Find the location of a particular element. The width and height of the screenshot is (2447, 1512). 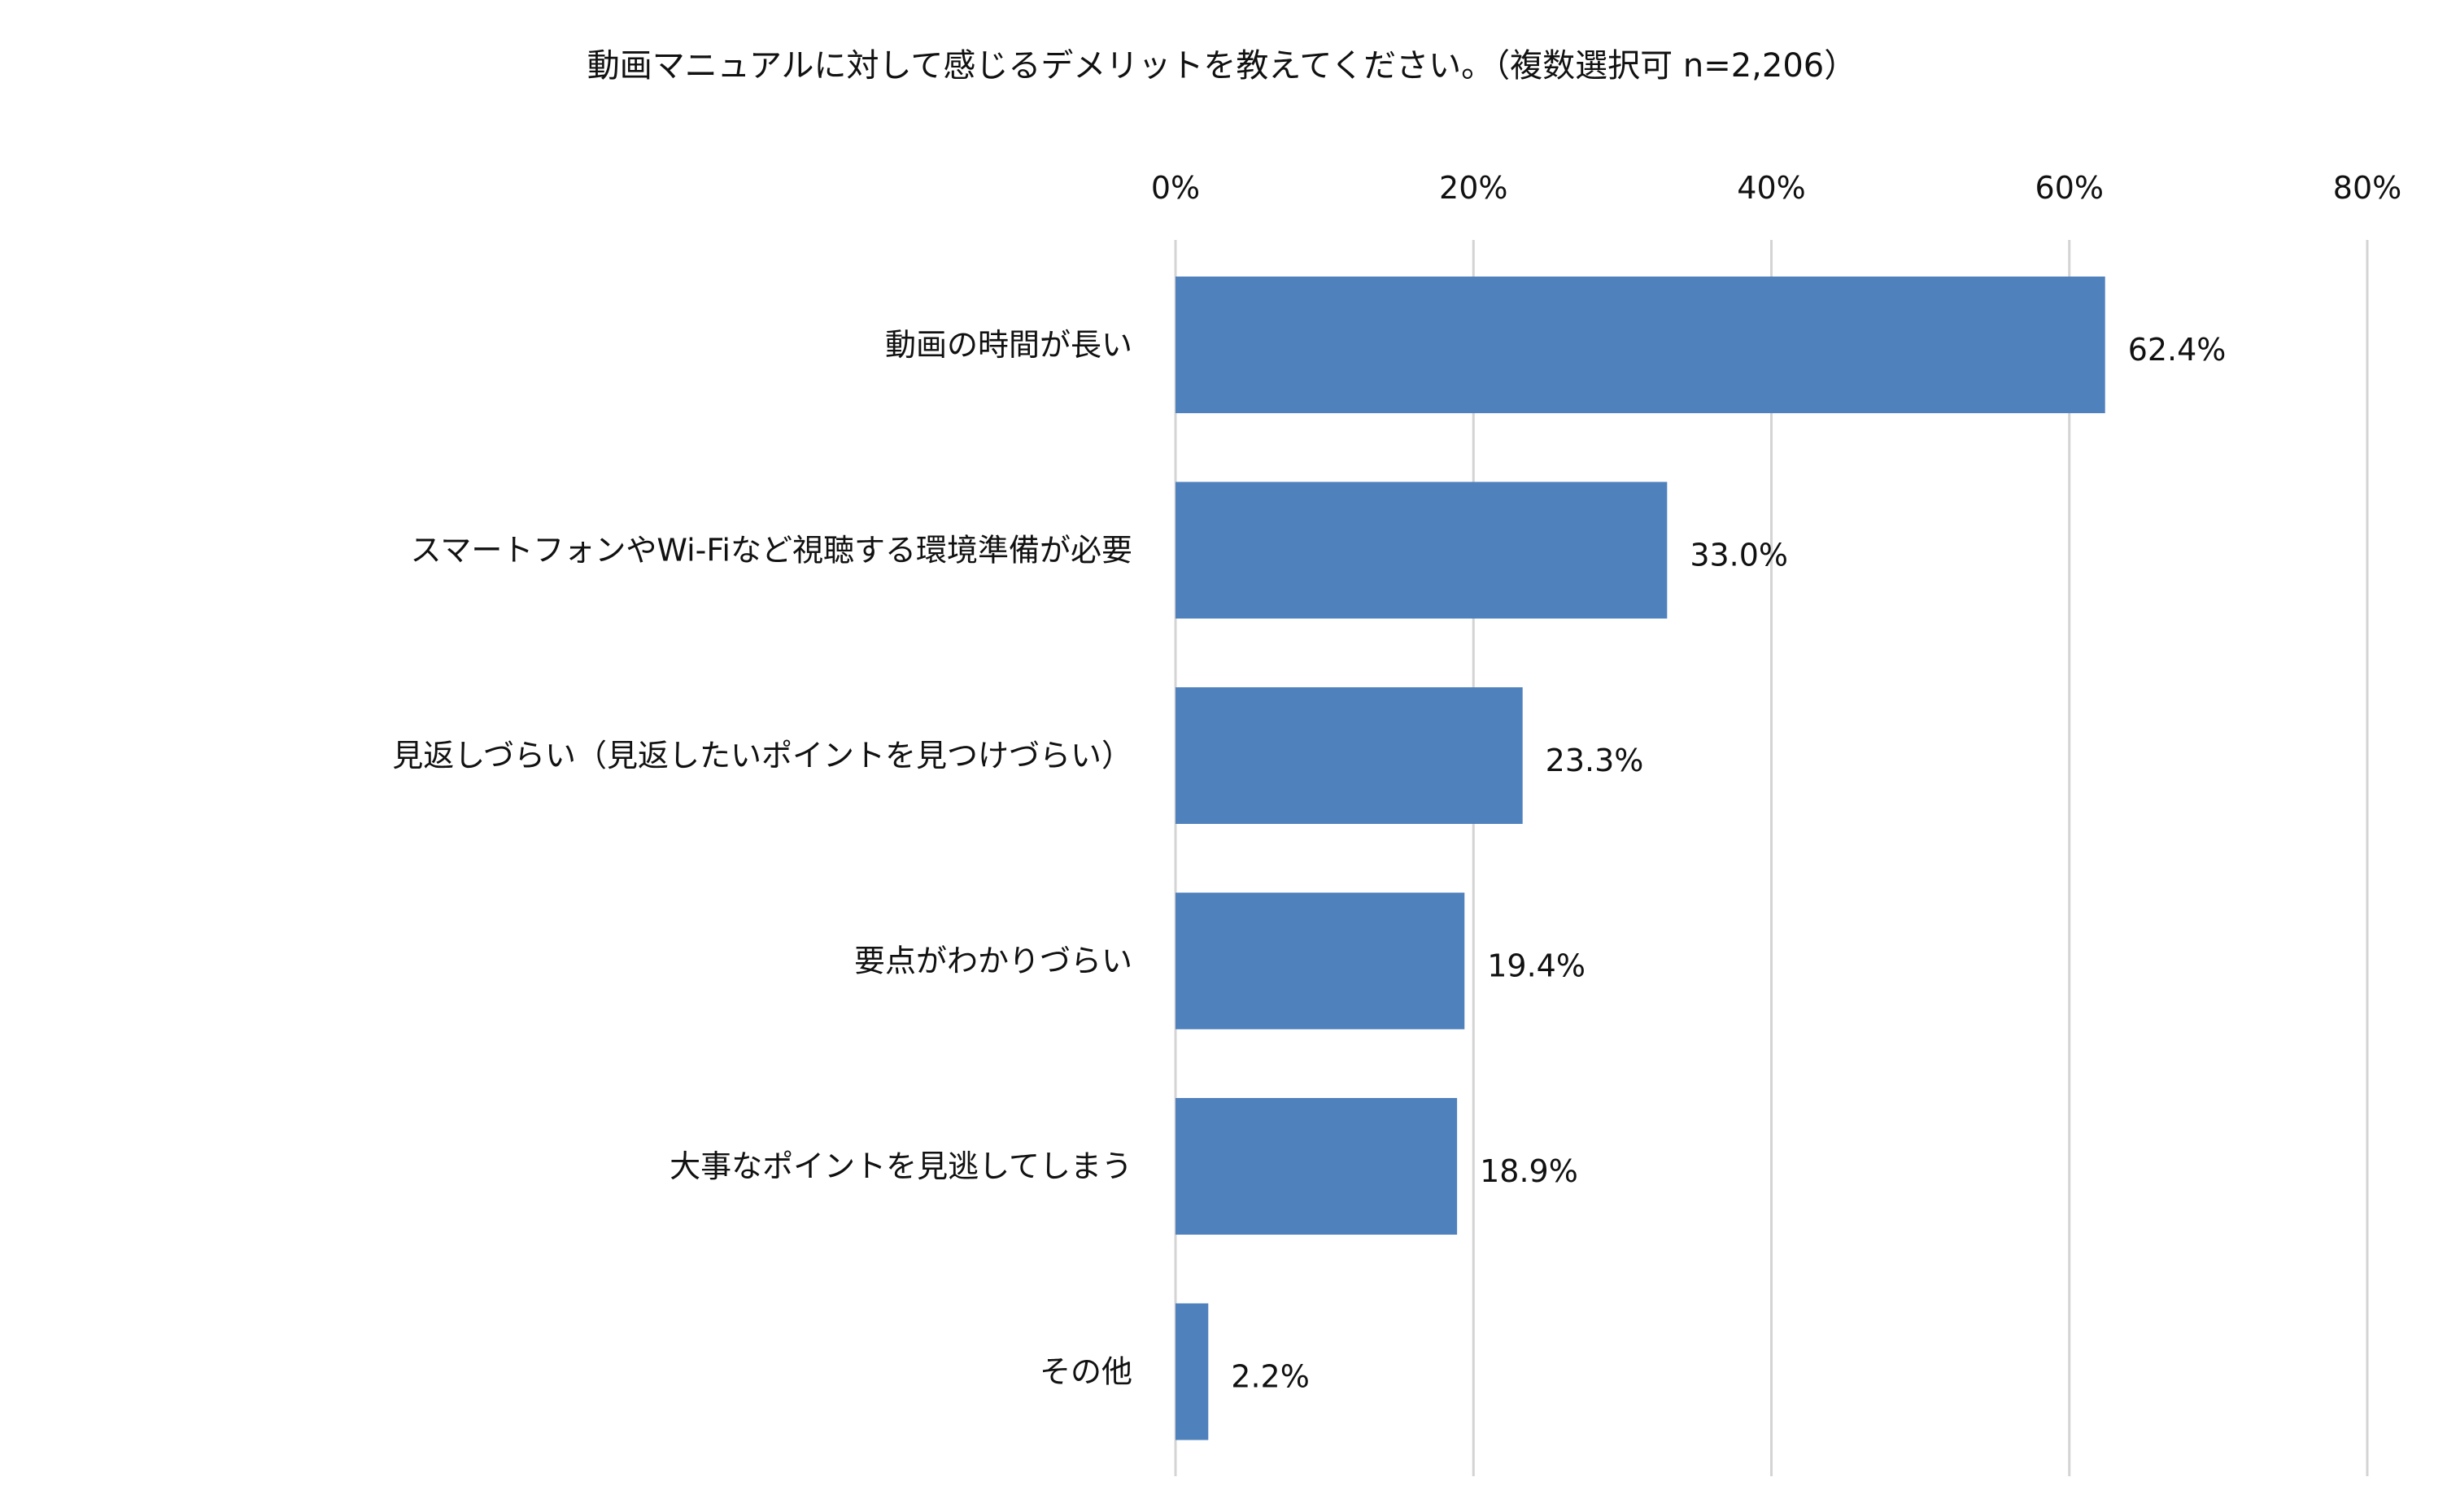

x-tick-label: 60% is located at coordinates (2069, 188).